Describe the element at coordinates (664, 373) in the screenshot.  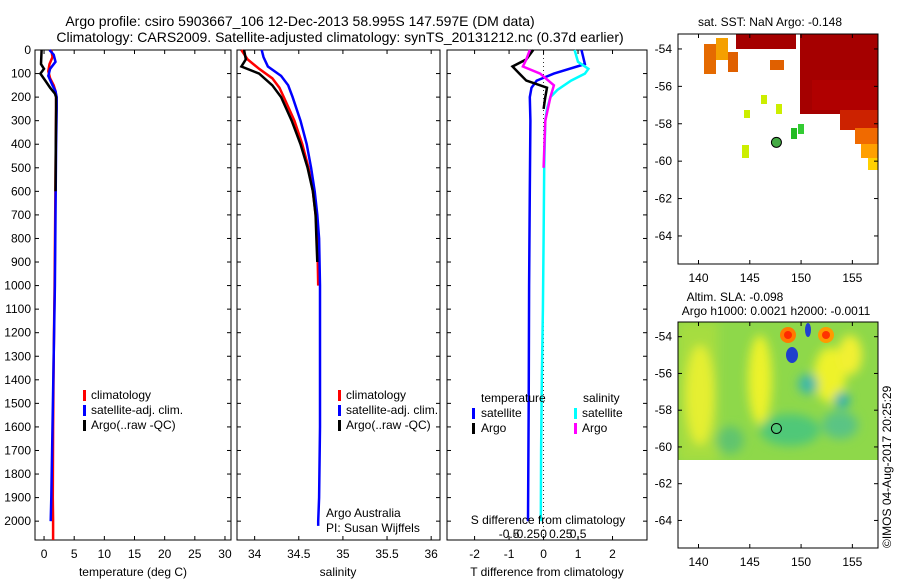
I see `lat-tick-label: -56` at that location.